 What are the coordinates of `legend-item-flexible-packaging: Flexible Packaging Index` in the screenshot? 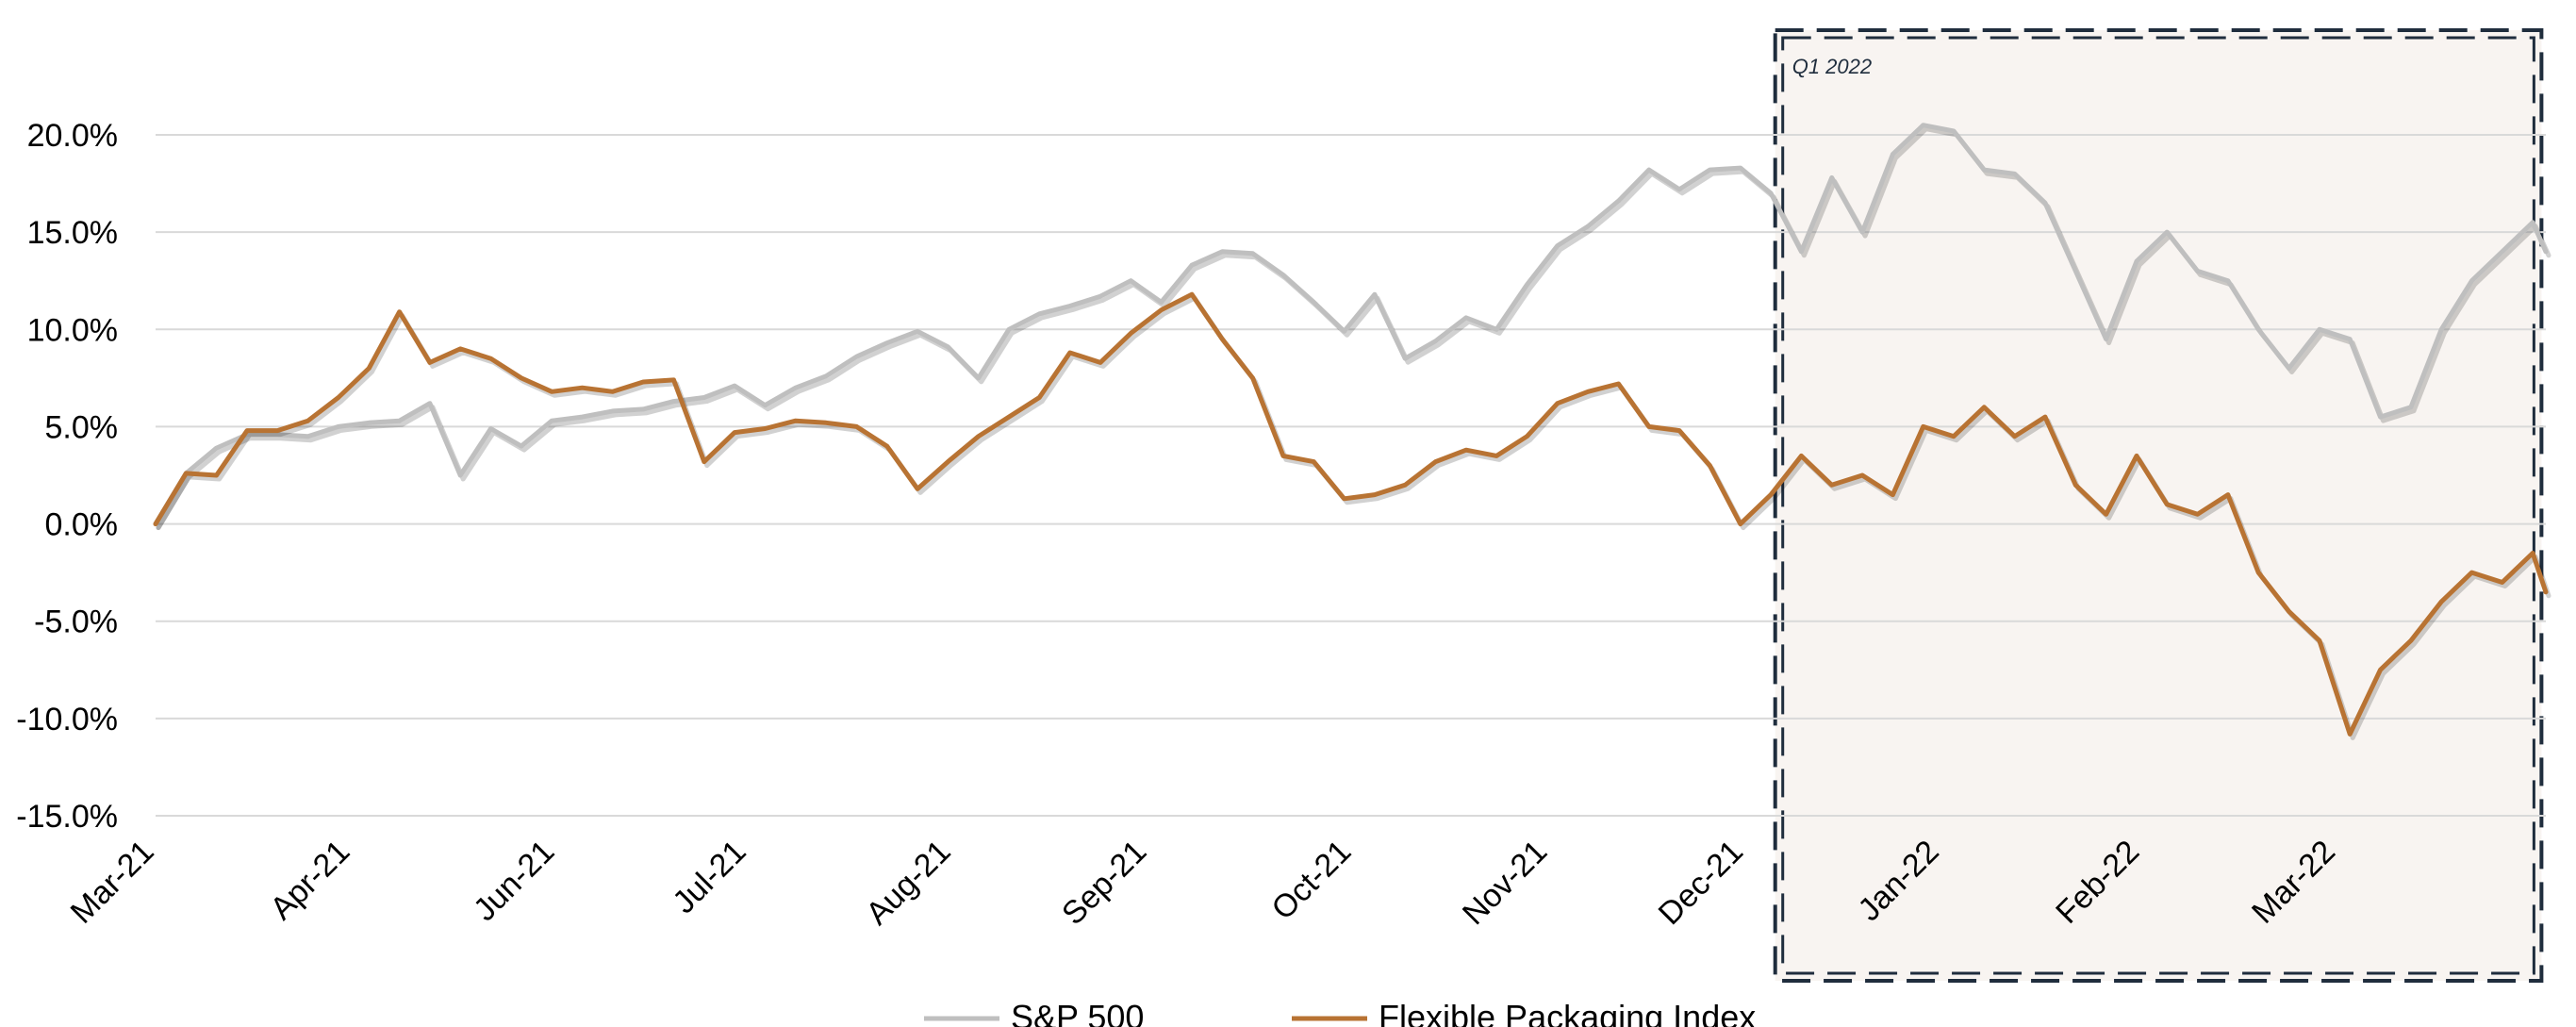 It's located at (1524, 1012).